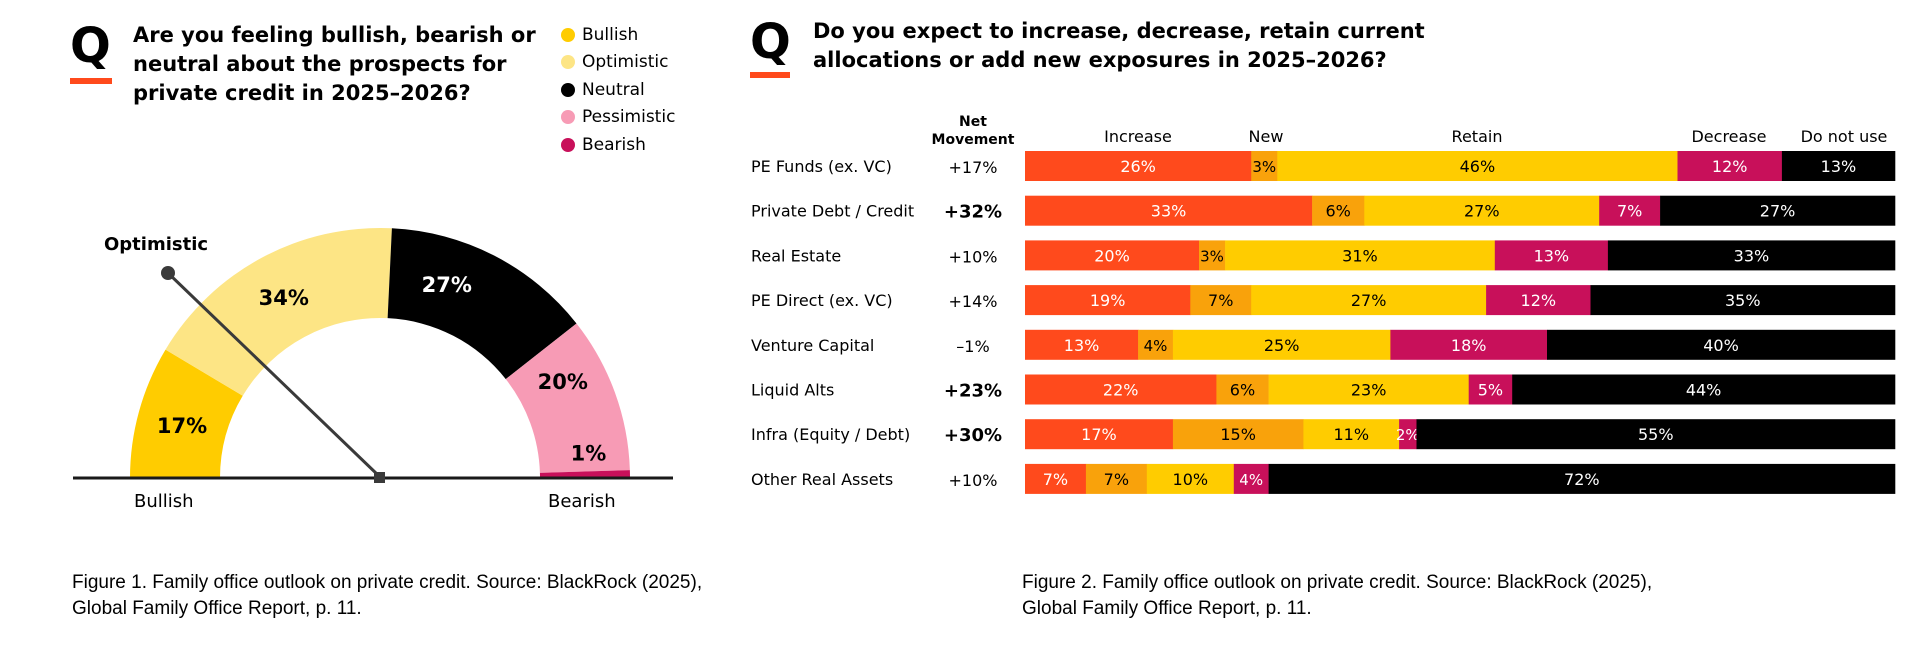 The height and width of the screenshot is (654, 1920). Describe the element at coordinates (822, 479) in the screenshot. I see `row-label: Other Real Assets` at that location.